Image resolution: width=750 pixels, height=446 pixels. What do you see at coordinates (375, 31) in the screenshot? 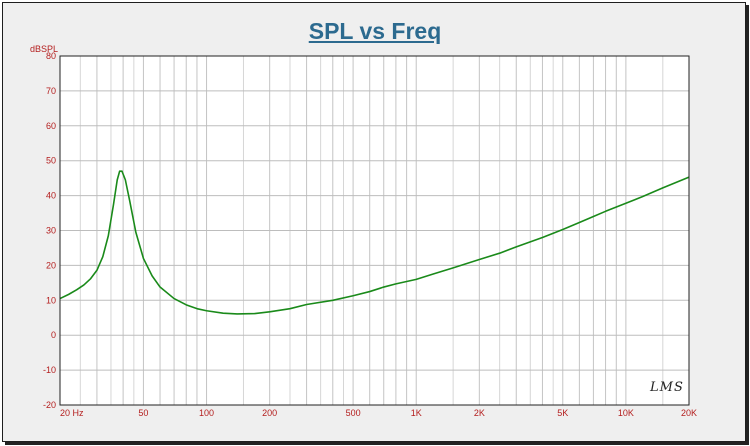
I see `chart-title: SPL vs Freq` at bounding box center [375, 31].